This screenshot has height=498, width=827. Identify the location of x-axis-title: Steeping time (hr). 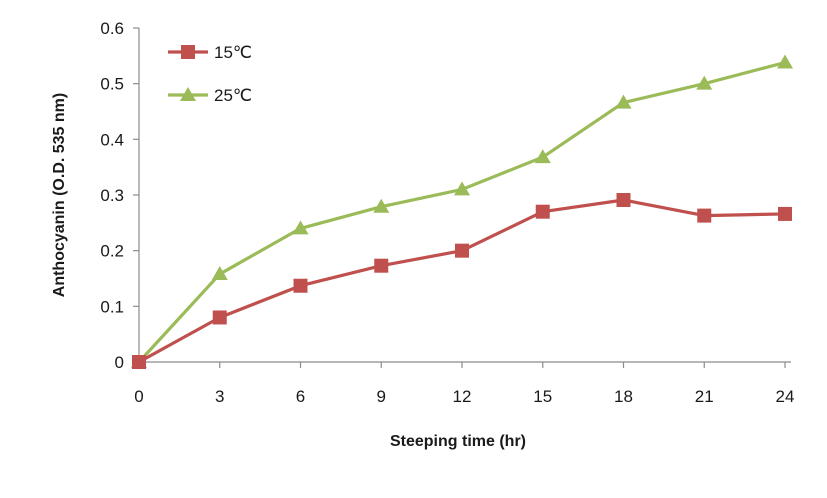
(458, 441).